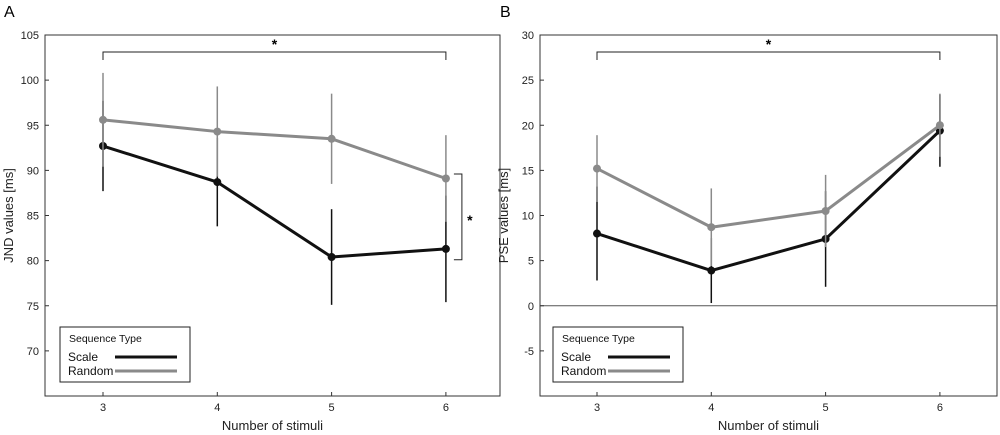  I want to click on y-tick-label: 105, so click(30, 36).